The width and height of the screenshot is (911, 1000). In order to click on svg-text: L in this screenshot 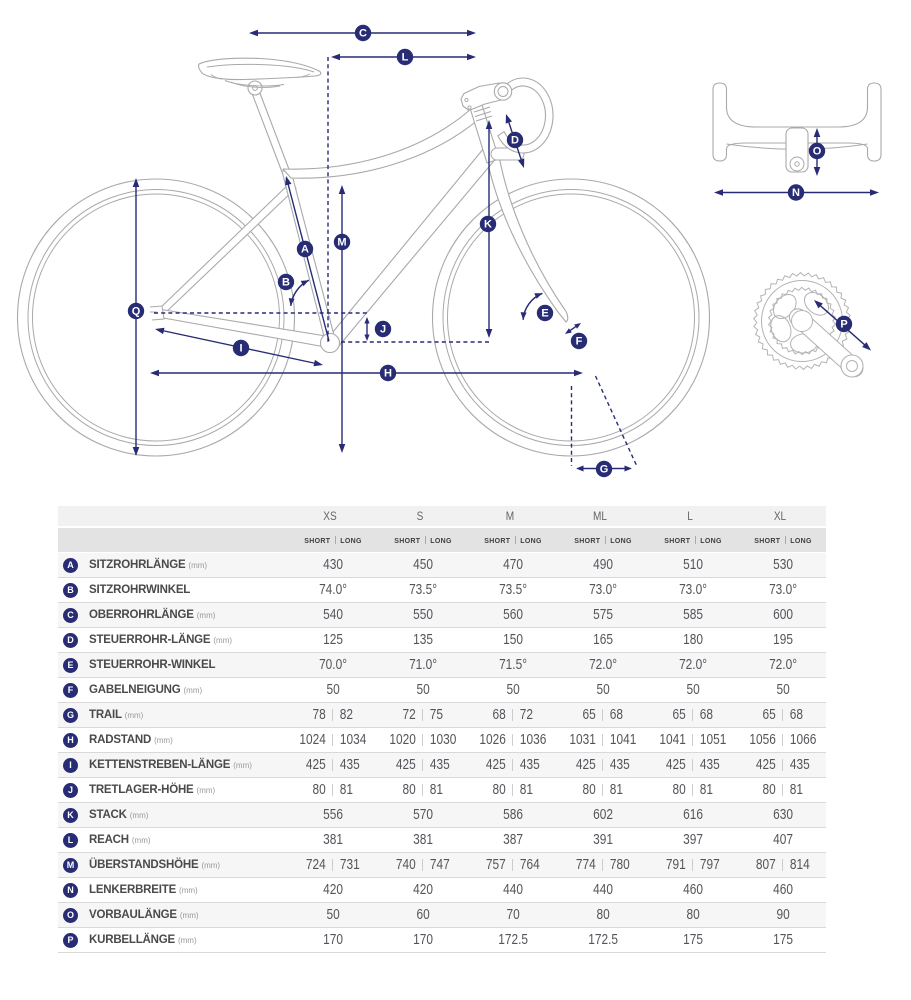, I will do `click(405, 58)`.